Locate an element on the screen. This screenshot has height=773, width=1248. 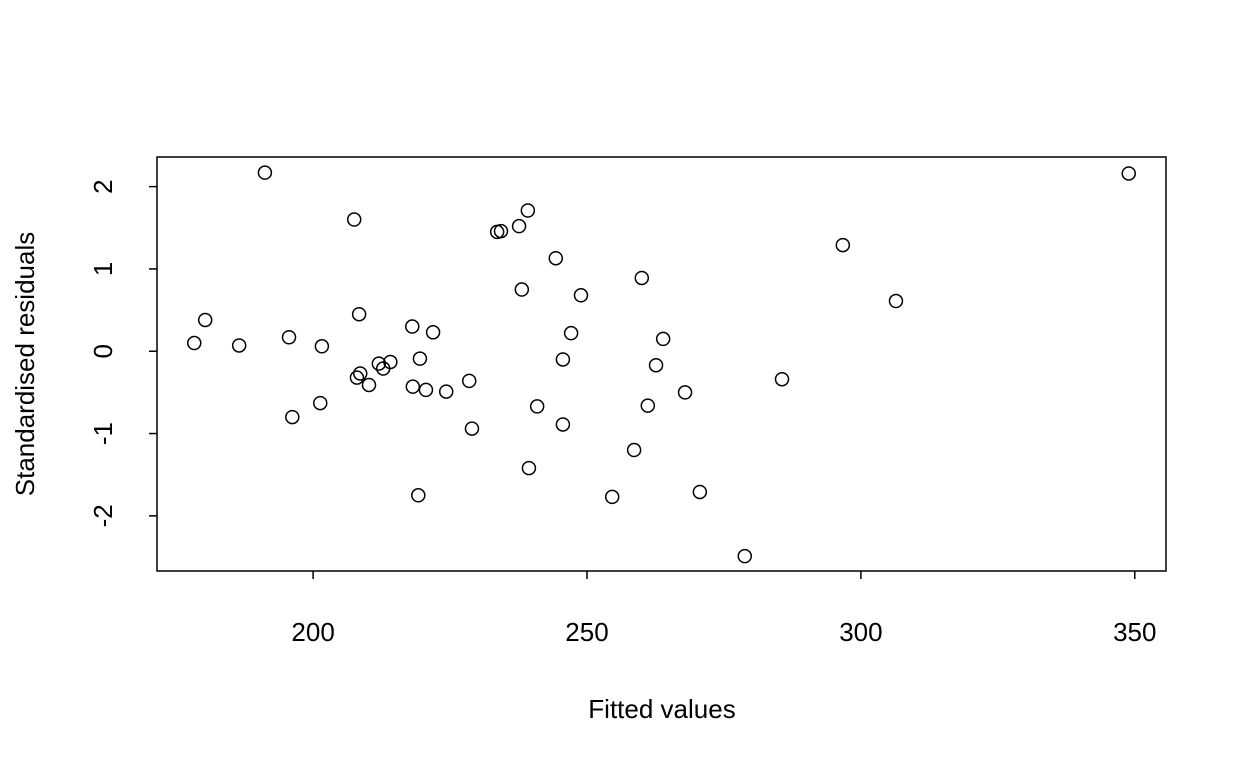
x-tick-label: 350 is located at coordinates (1134, 632).